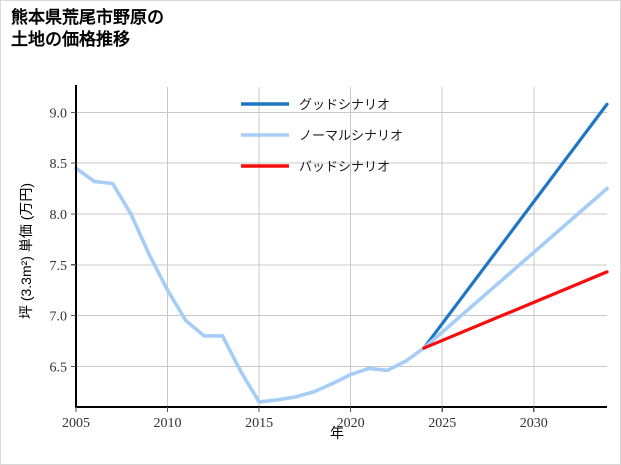 This screenshot has height=465, width=621. Describe the element at coordinates (59, 240) in the screenshot. I see `y-tick-labels: 6.5 7.0 7.5 8.0 8.5 9.0` at that location.